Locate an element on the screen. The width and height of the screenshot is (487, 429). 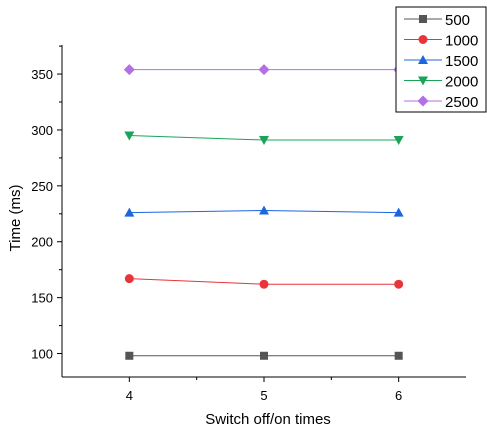
legend-entry-1500: 1500 is located at coordinates (441, 61).